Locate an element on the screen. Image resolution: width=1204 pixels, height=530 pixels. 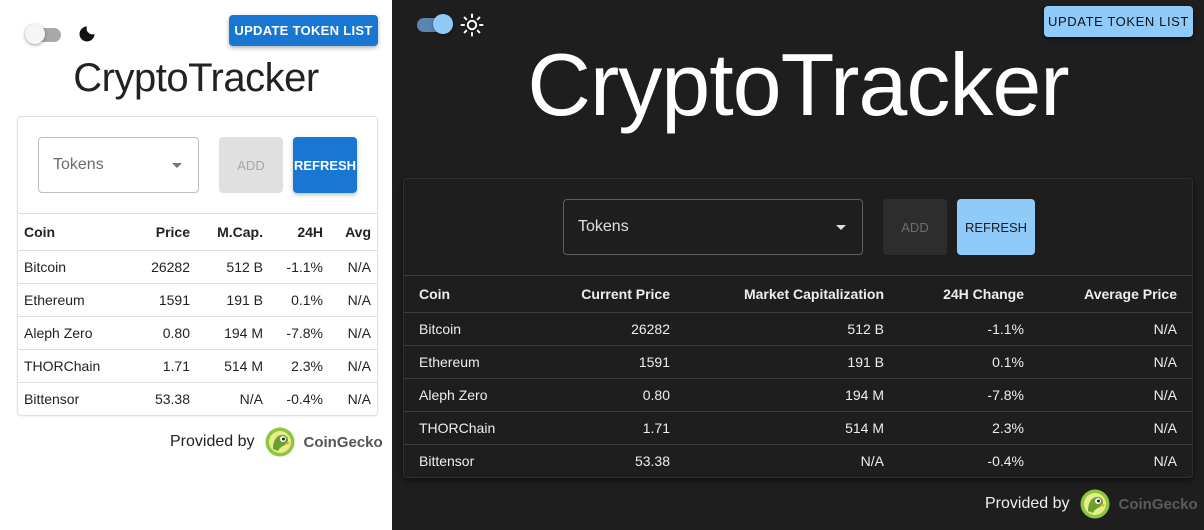
toggle-thumb is located at coordinates (443, 24).